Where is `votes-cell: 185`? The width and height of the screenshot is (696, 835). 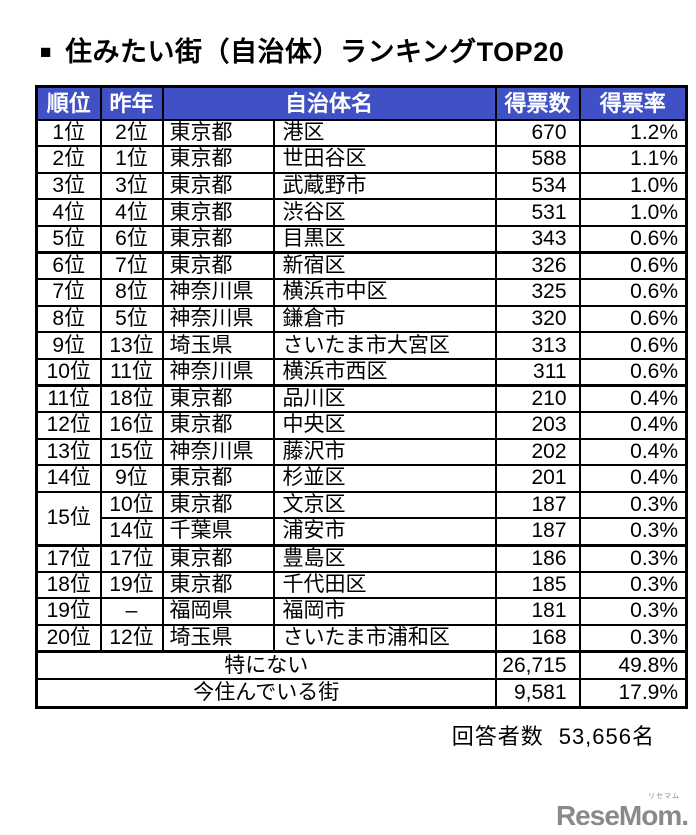
votes-cell: 185 is located at coordinates (537, 585).